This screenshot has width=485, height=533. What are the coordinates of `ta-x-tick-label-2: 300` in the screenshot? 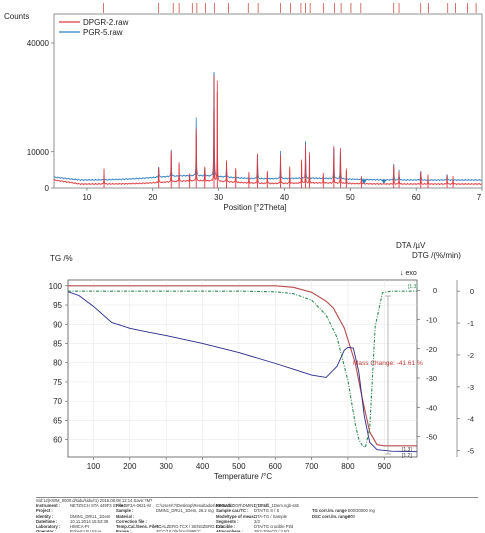 It's located at (166, 466).